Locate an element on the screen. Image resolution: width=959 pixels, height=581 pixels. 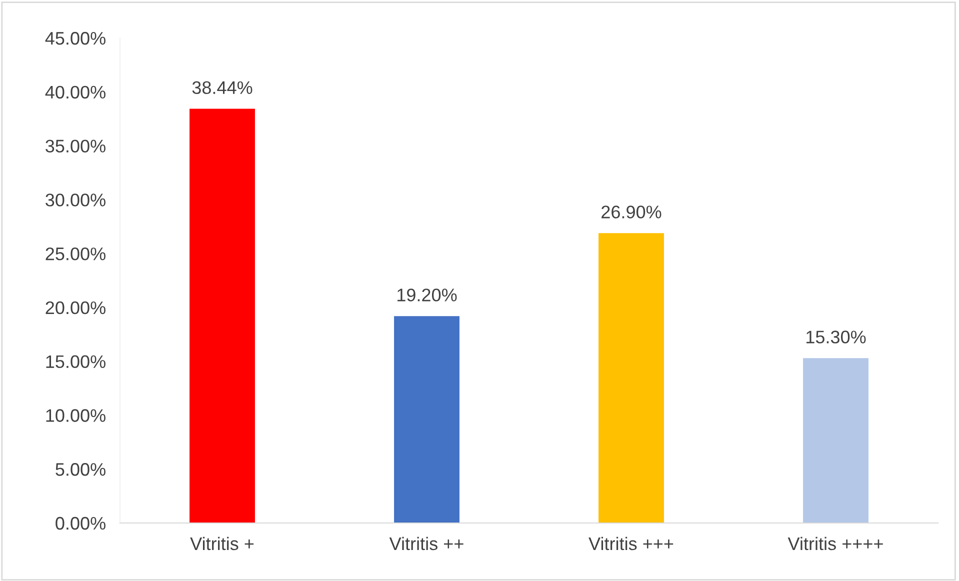
y-tick-label: 0.00% is located at coordinates (81, 523).